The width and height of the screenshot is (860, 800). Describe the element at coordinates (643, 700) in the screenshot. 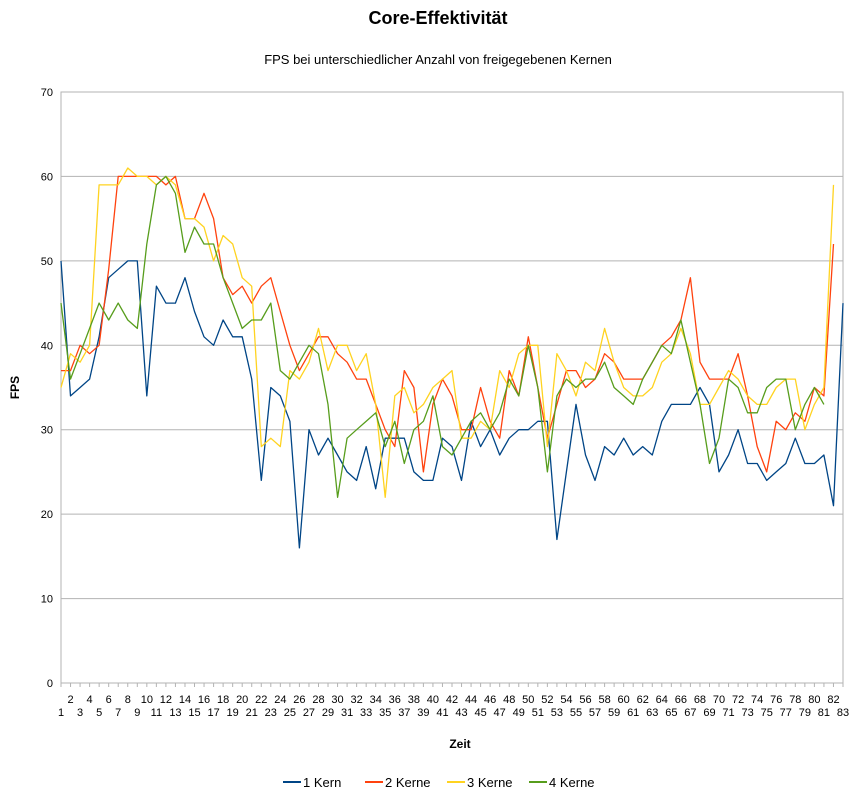

I see `x-tick-label: 62` at that location.